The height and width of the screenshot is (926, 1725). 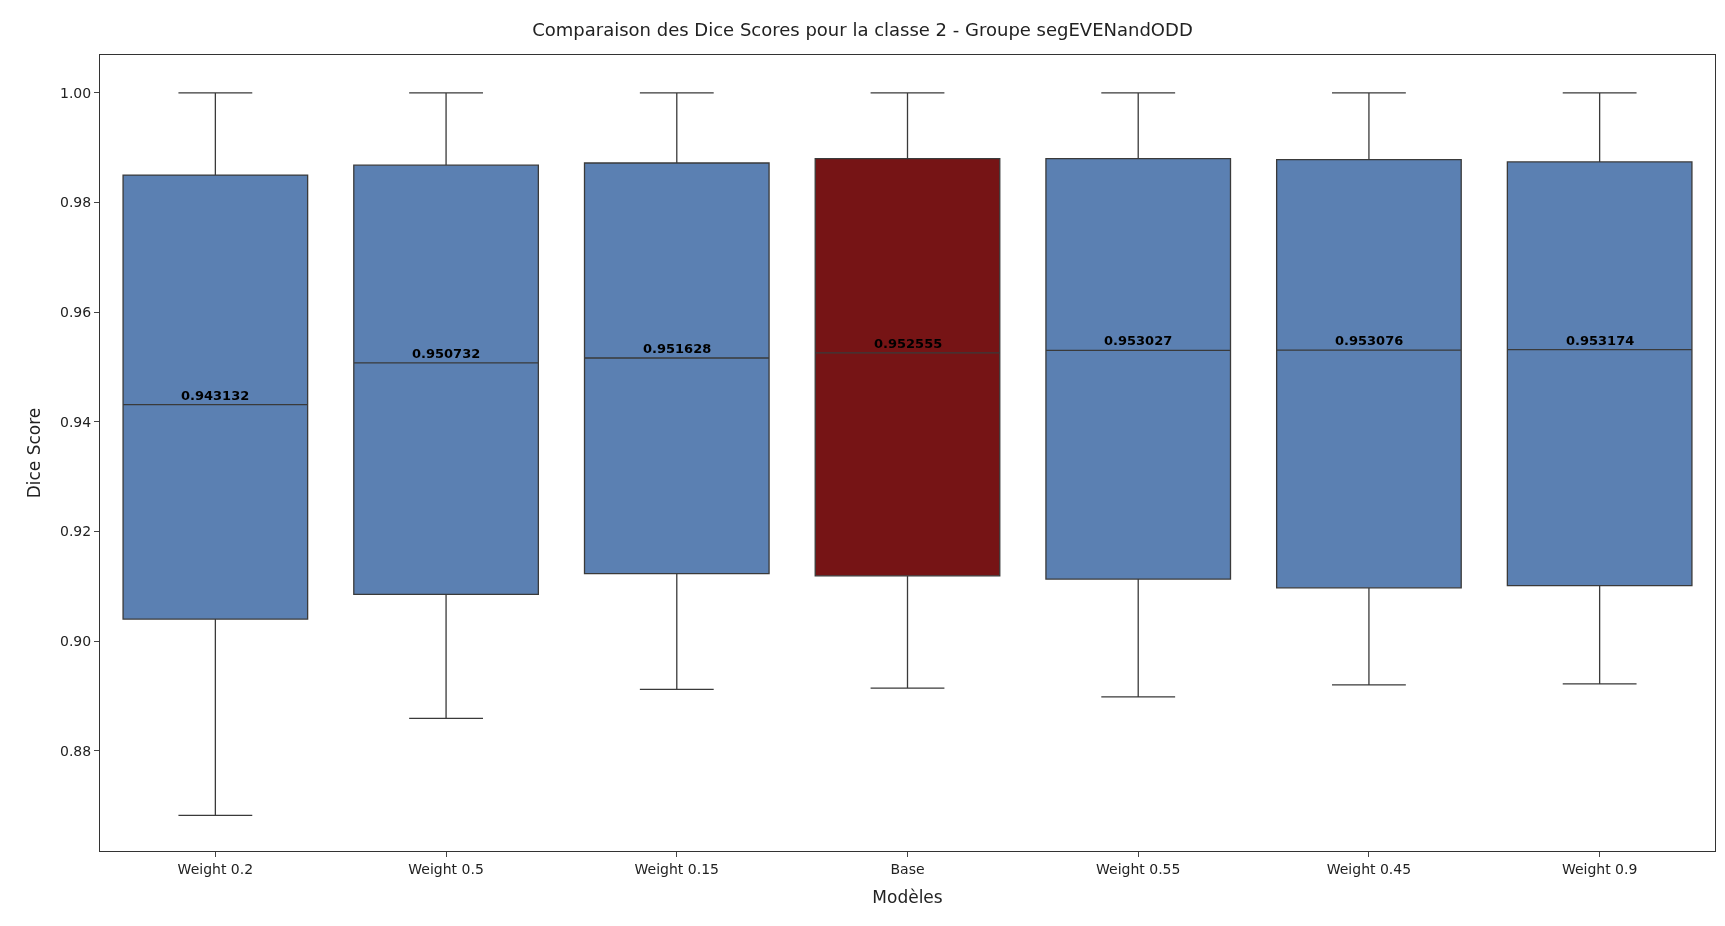 I want to click on y-tick-label: 1.00, so click(x=76, y=92).